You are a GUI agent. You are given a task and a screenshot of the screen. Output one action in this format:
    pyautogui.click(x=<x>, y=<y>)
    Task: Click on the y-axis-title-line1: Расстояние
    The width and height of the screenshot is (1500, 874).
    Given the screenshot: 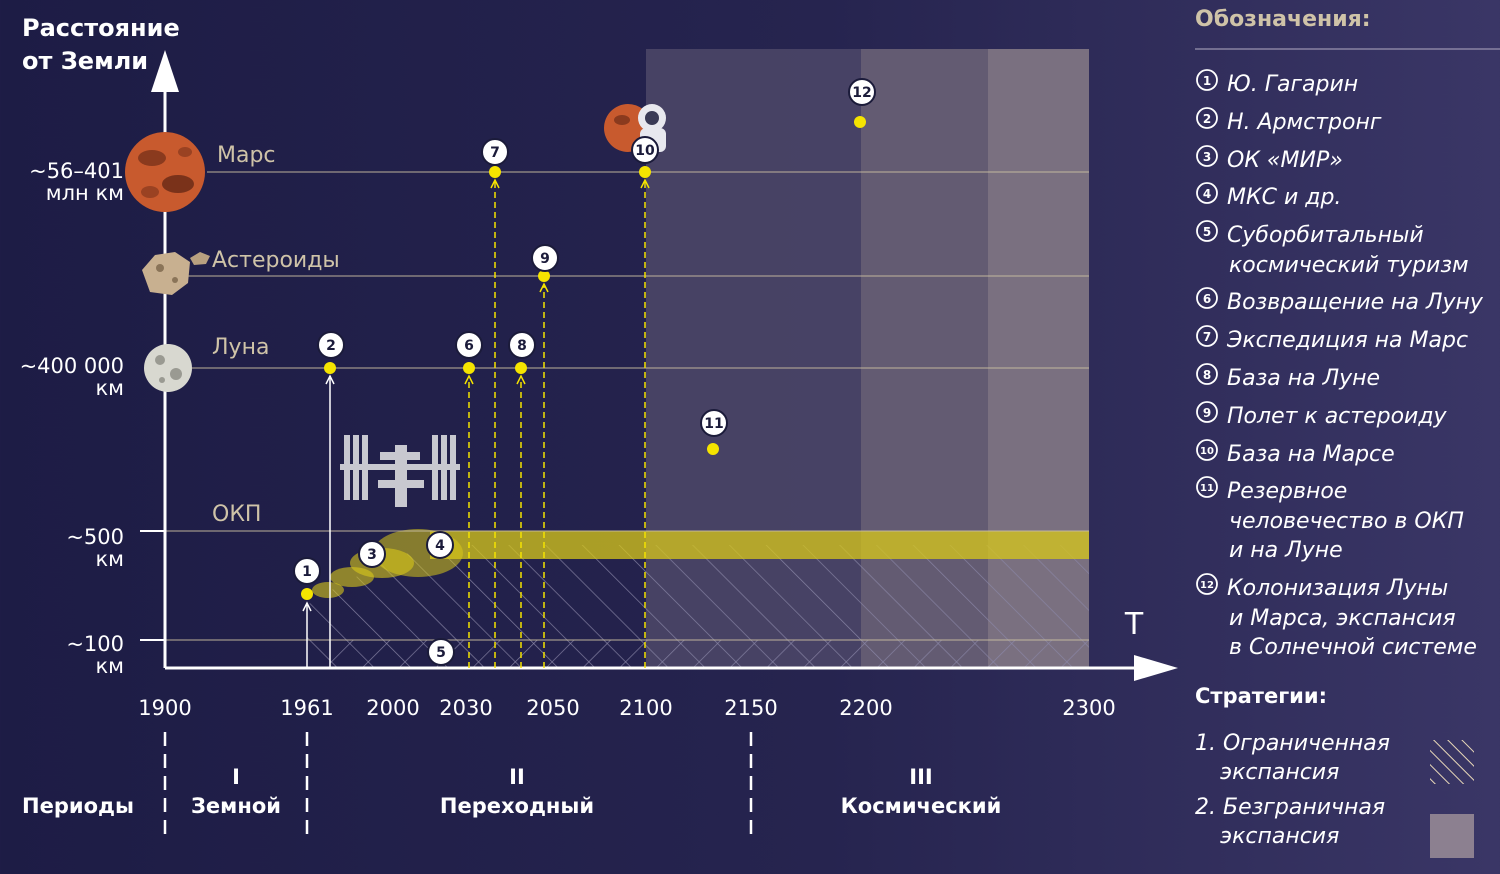 What is the action you would take?
    pyautogui.click(x=101, y=28)
    